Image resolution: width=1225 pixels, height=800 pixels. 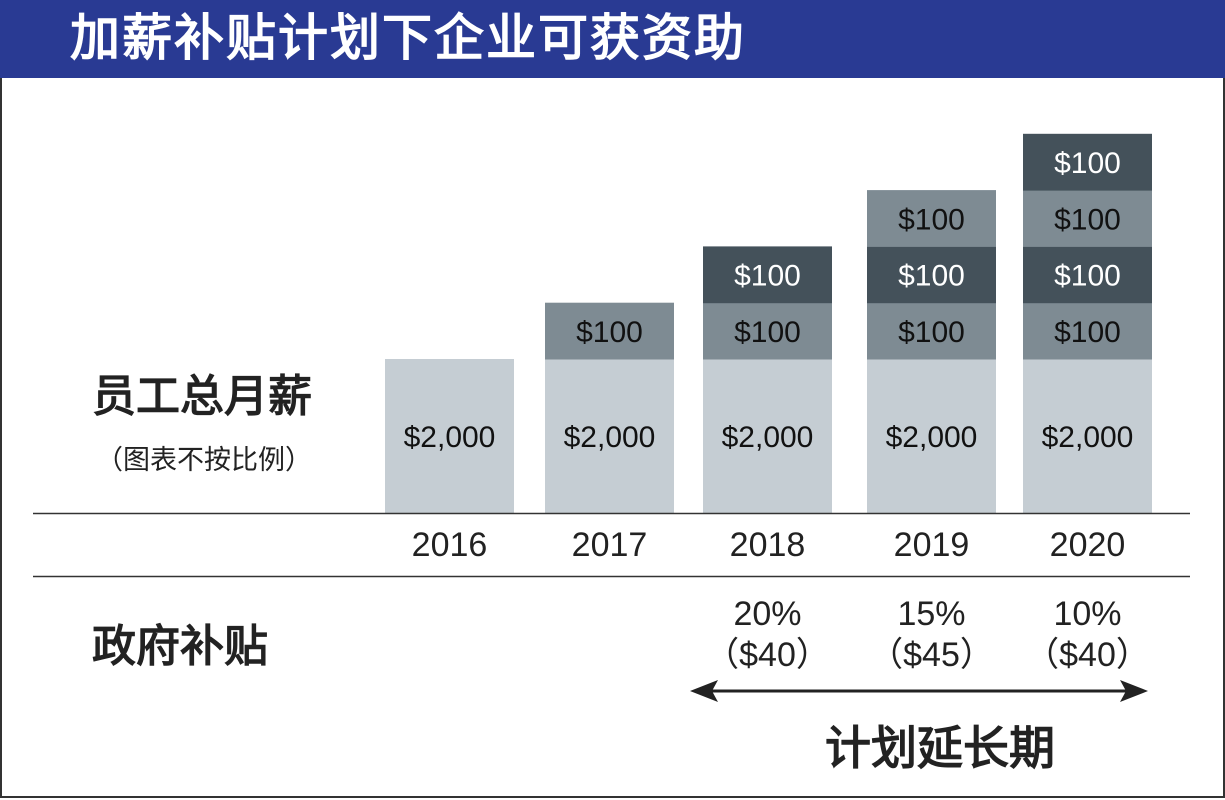 I want to click on subsidy-amount-2019: （$45）, so click(x=931, y=655).